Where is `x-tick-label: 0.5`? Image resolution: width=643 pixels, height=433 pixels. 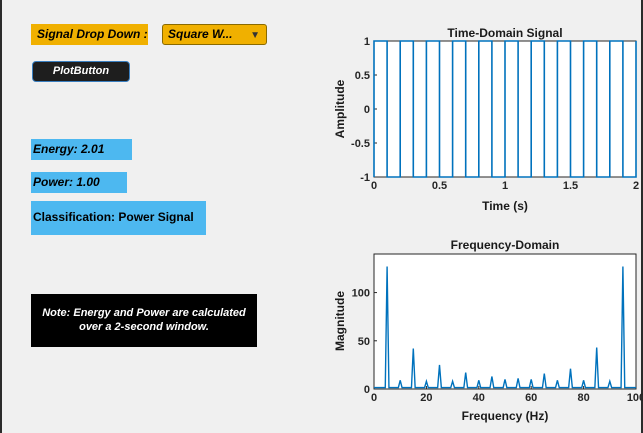 x-tick-label: 0.5 is located at coordinates (439, 186).